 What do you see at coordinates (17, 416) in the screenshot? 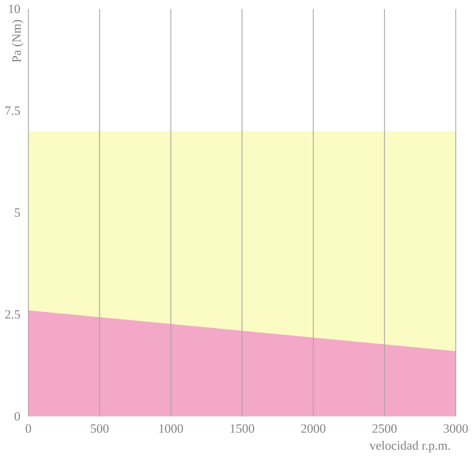
I see `y-tick-label: 0` at bounding box center [17, 416].